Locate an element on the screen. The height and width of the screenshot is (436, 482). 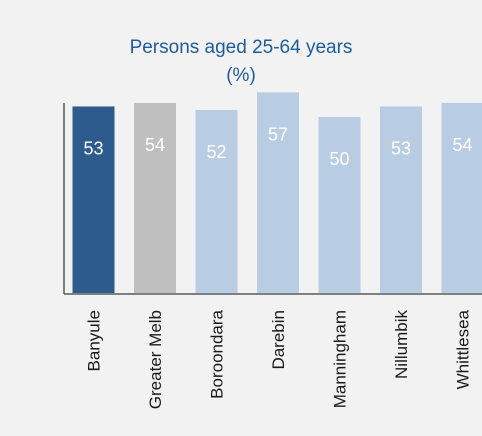
bar-nillumbik is located at coordinates (401, 199).